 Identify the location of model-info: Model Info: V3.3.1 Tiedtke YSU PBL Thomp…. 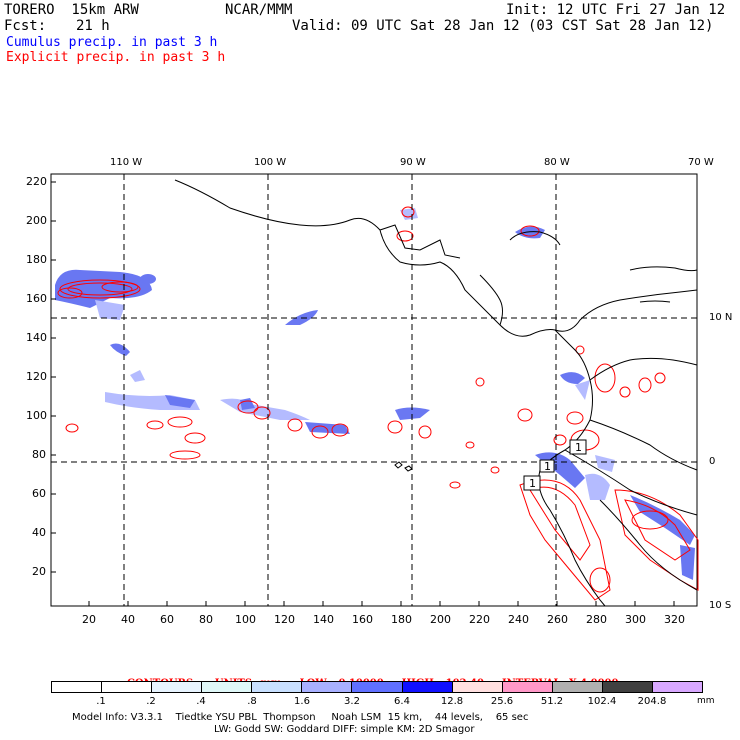
(300, 717).